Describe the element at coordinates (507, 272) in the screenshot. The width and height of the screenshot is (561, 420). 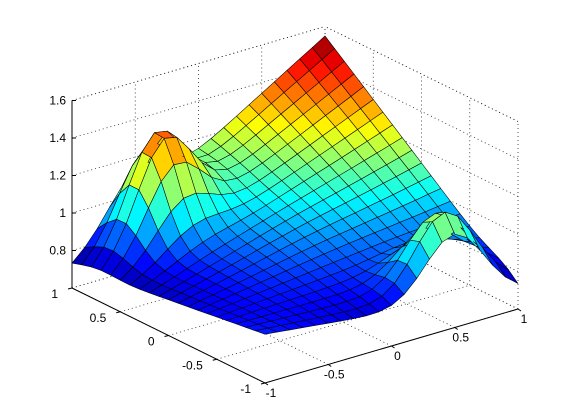
I see `surface-patch` at that location.